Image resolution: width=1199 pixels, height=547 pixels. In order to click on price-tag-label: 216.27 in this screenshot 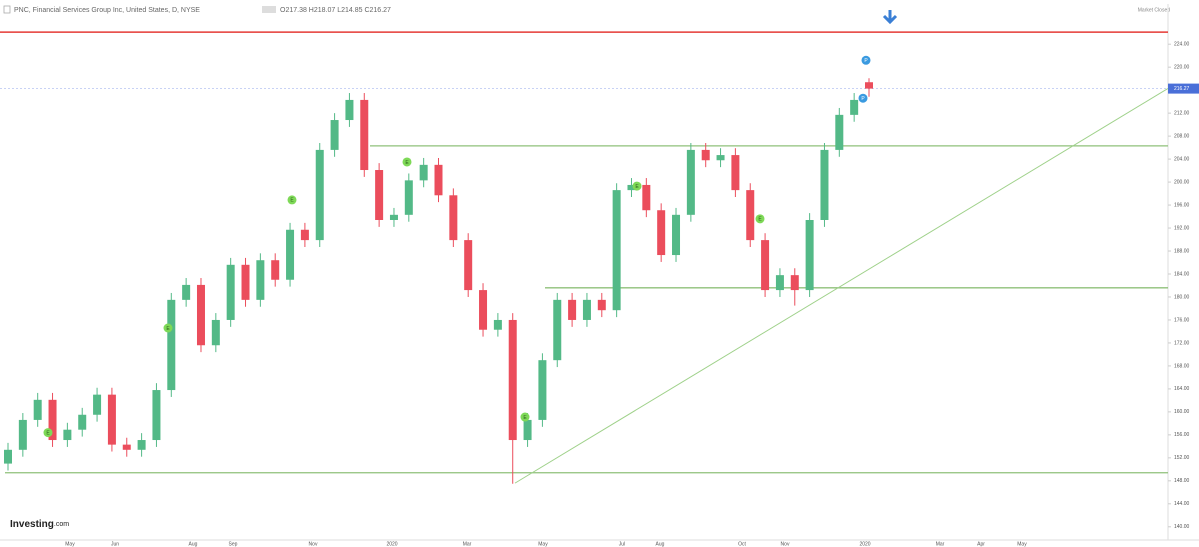, I will do `click(1182, 89)`.